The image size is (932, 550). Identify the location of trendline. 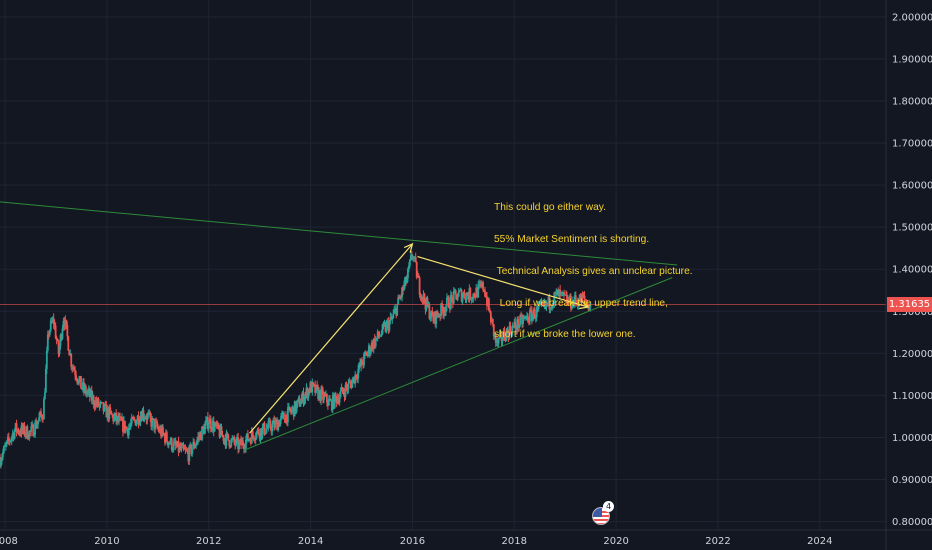
(458, 364).